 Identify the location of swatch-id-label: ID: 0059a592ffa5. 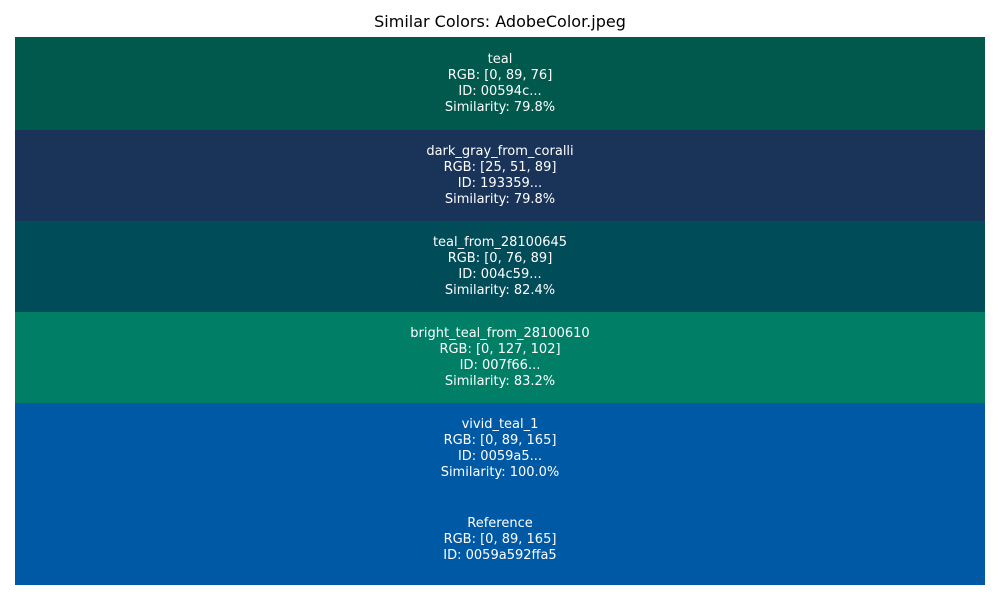
(500, 555).